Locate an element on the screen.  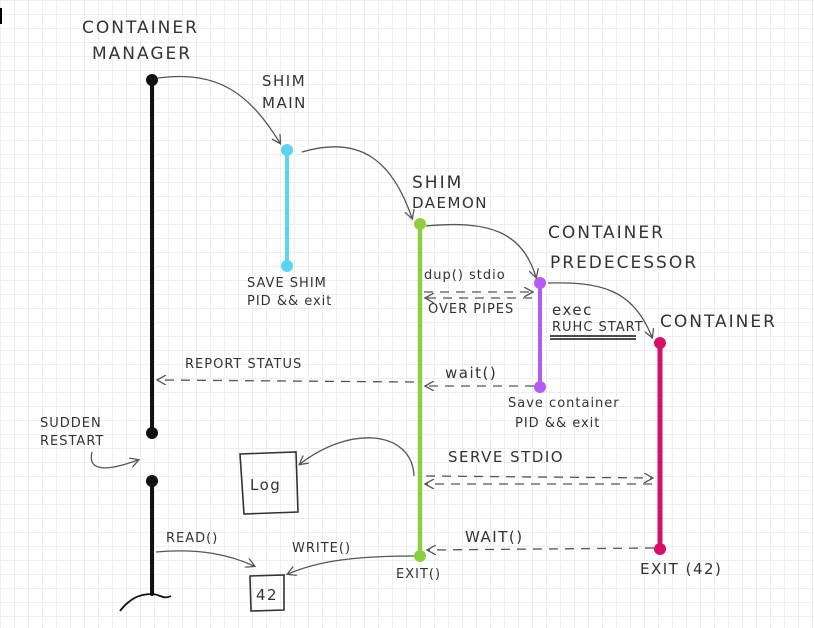
shim-main-end-dot is located at coordinates (287, 266).